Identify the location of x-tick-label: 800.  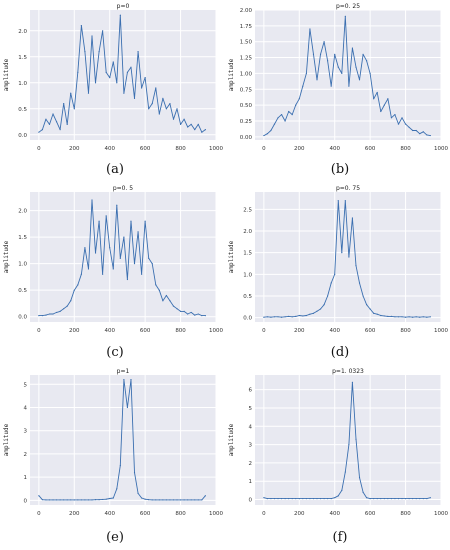
(180, 514).